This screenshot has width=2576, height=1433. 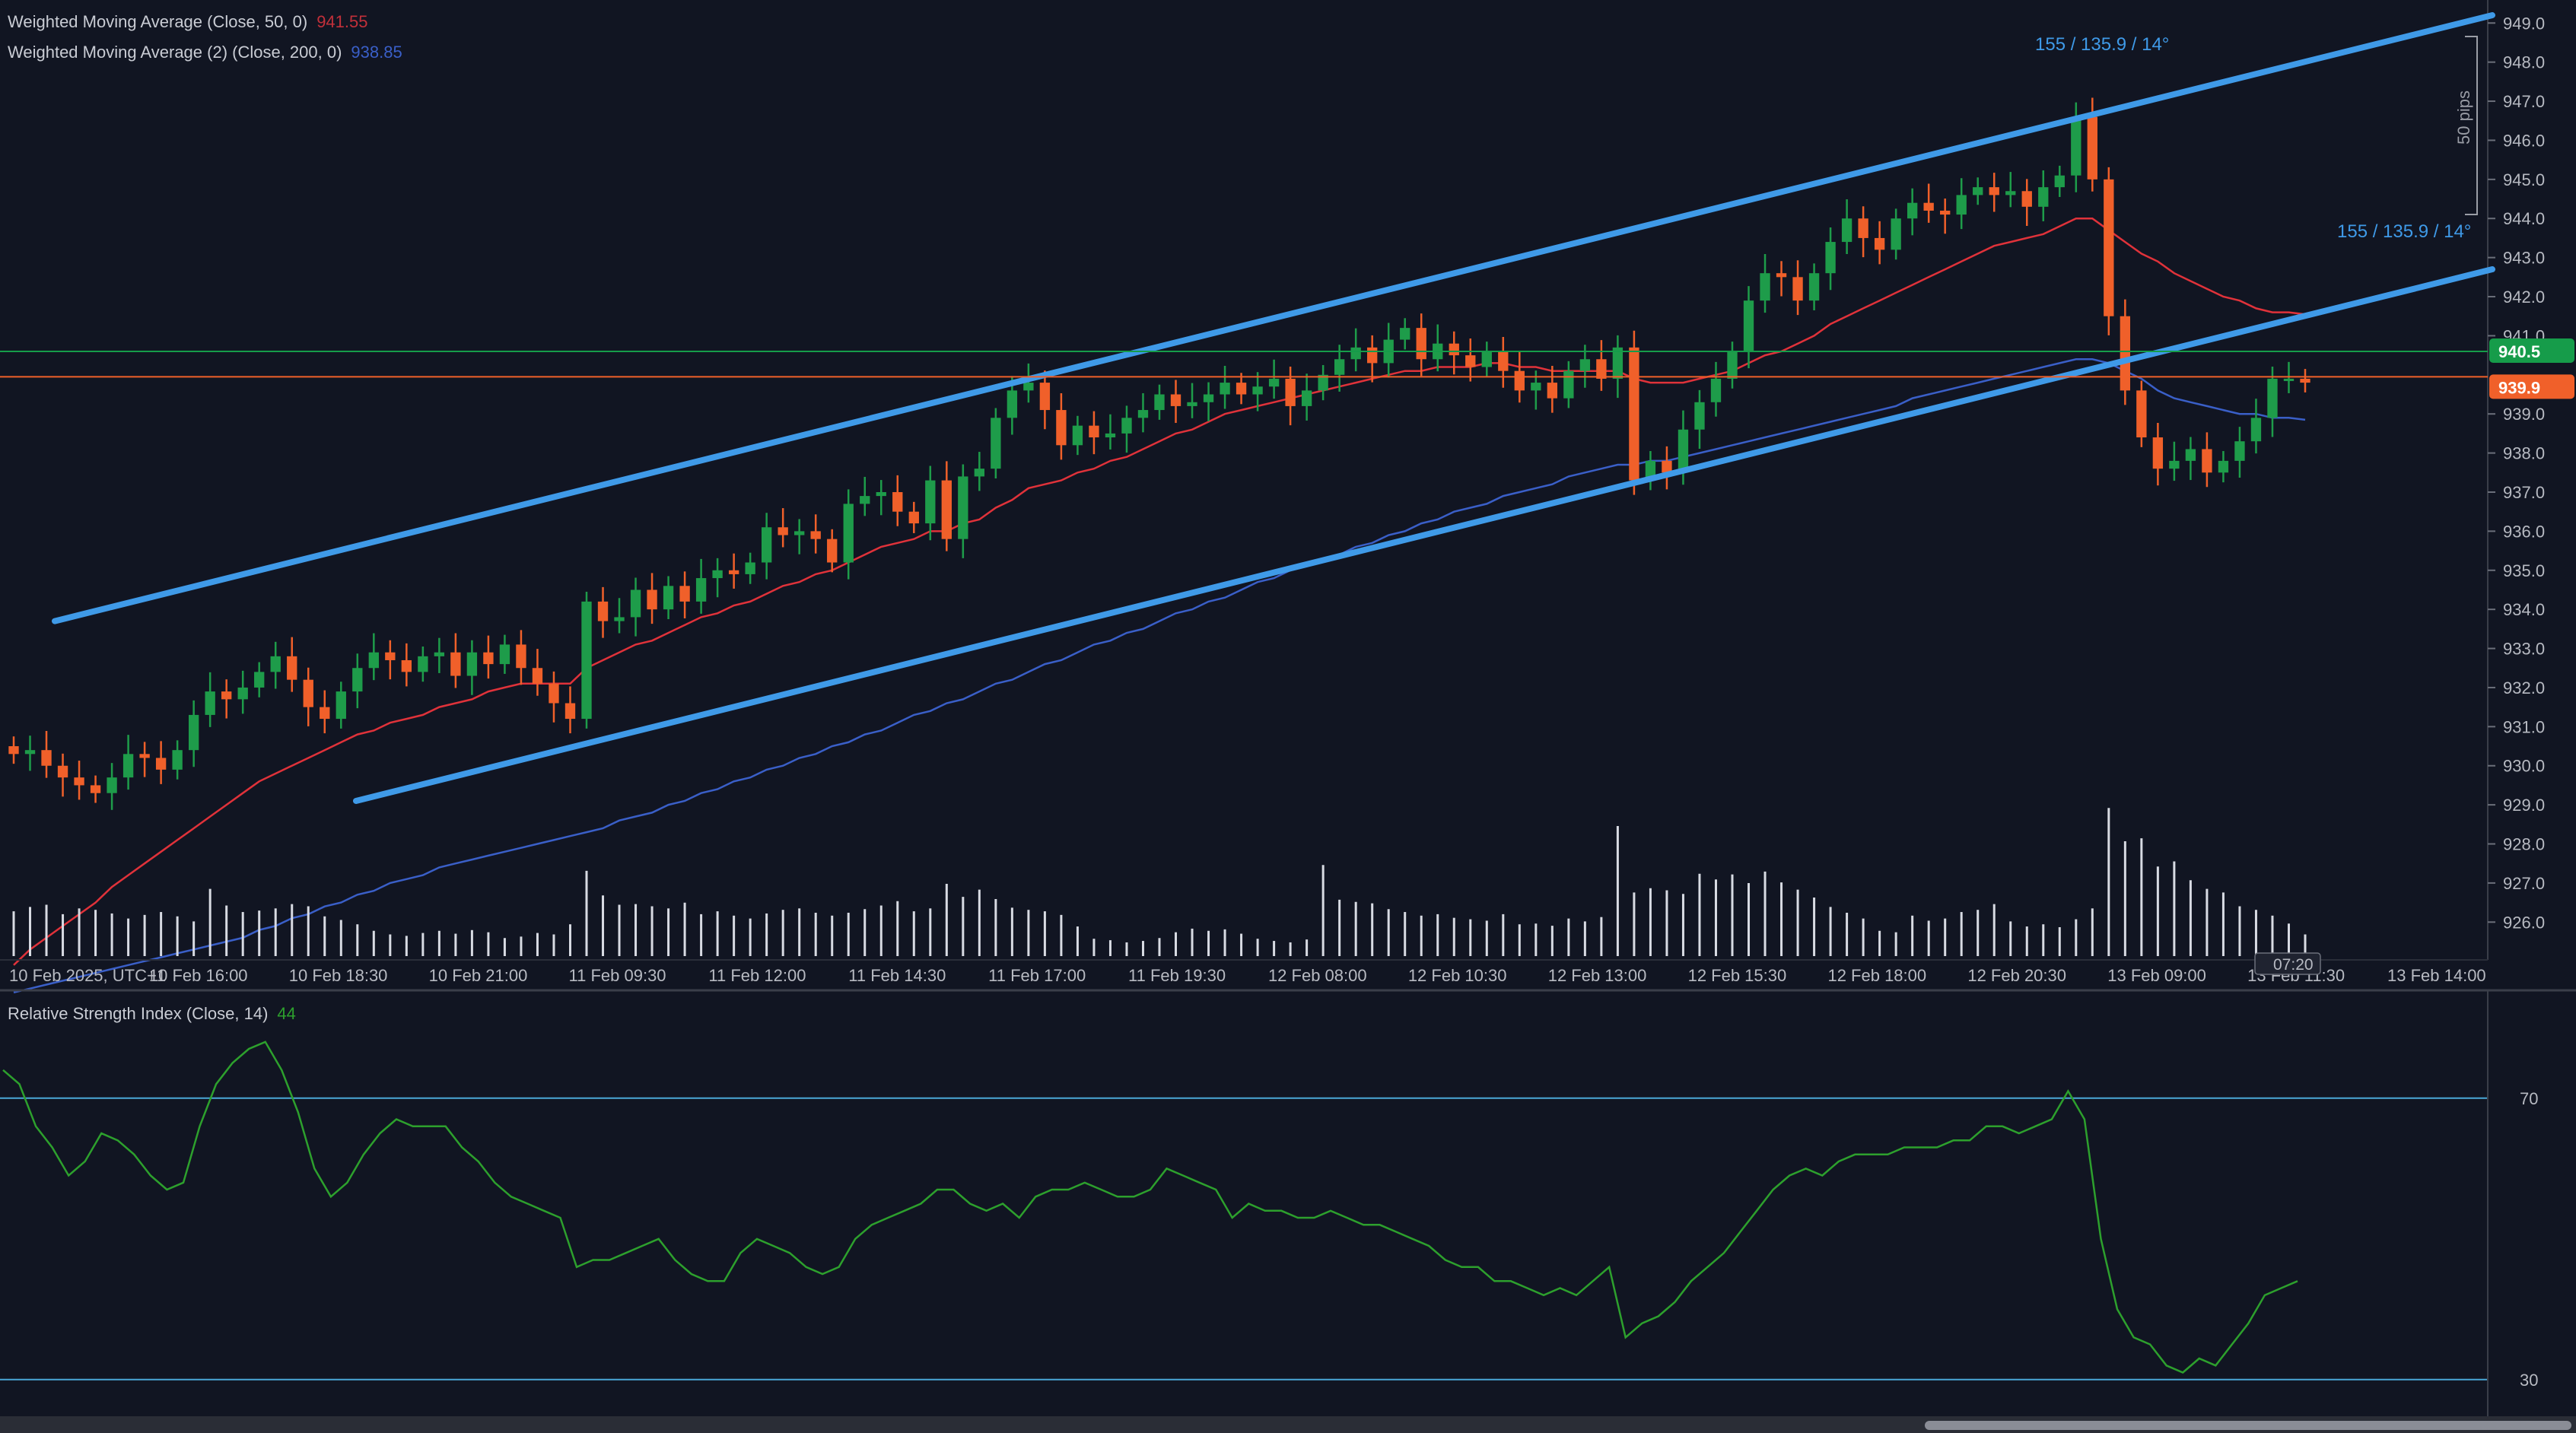 I want to click on time-tick-label: 12 Feb 15:30, so click(x=1738, y=975).